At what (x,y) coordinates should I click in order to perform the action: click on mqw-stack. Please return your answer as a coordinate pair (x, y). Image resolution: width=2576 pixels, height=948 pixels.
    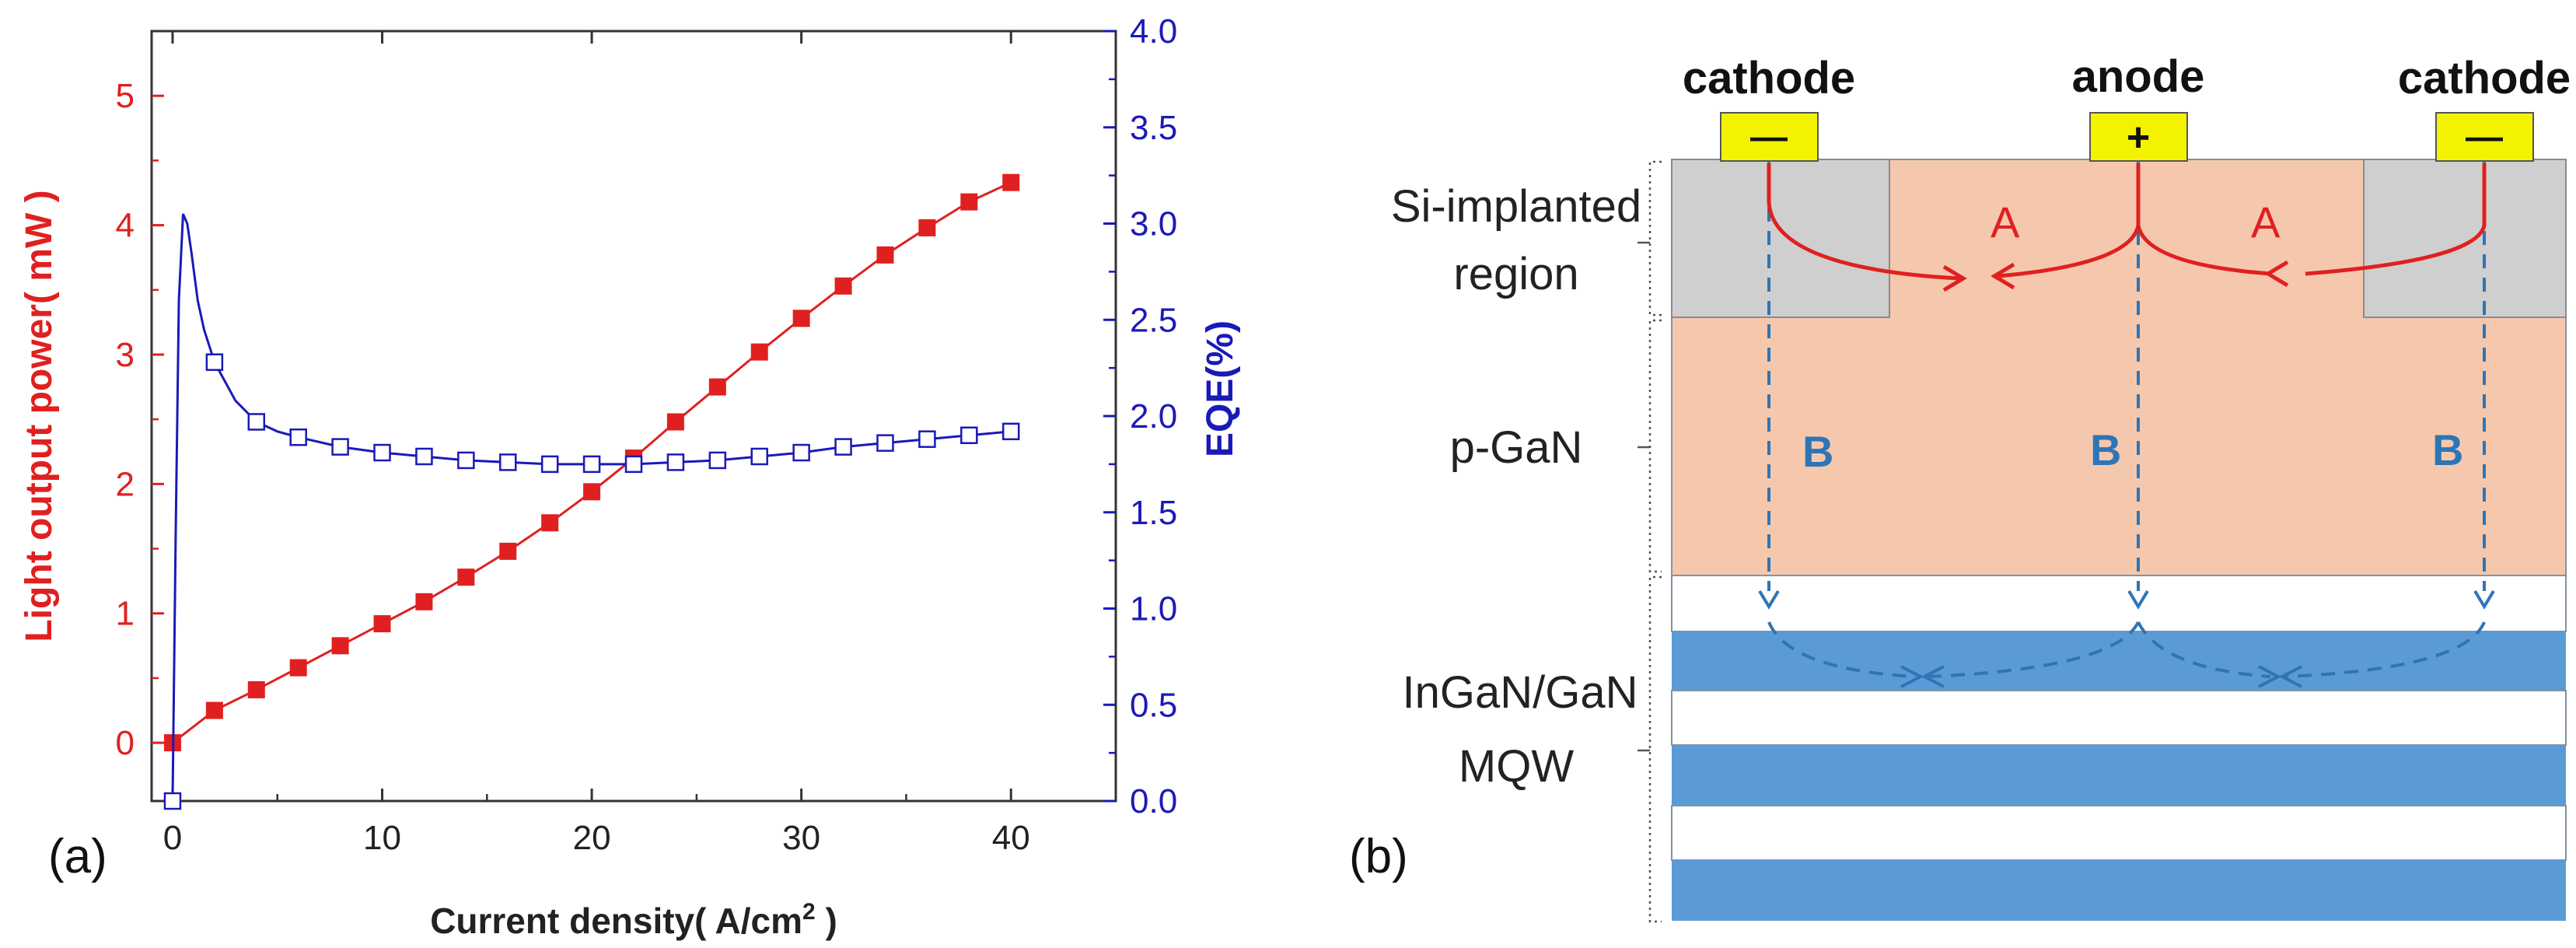
    Looking at the image, I should click on (2119, 748).